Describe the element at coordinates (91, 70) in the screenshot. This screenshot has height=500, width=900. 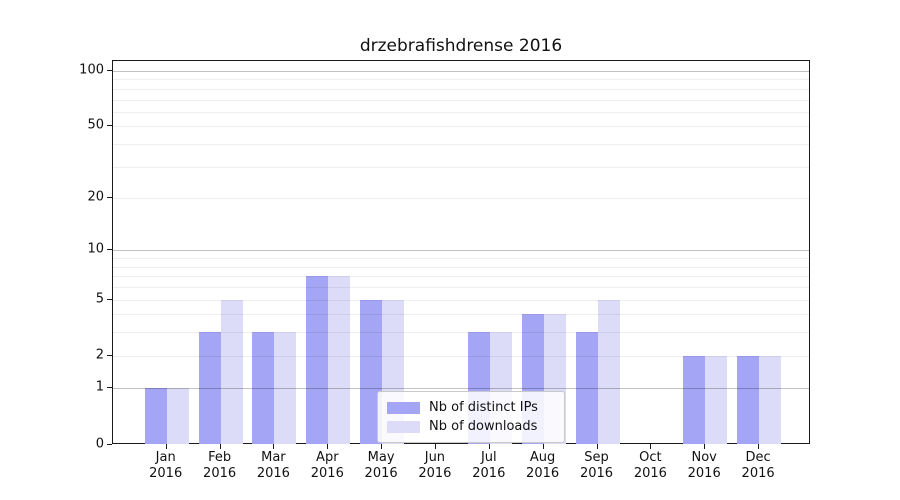
I see `y-tick-label: 100` at that location.